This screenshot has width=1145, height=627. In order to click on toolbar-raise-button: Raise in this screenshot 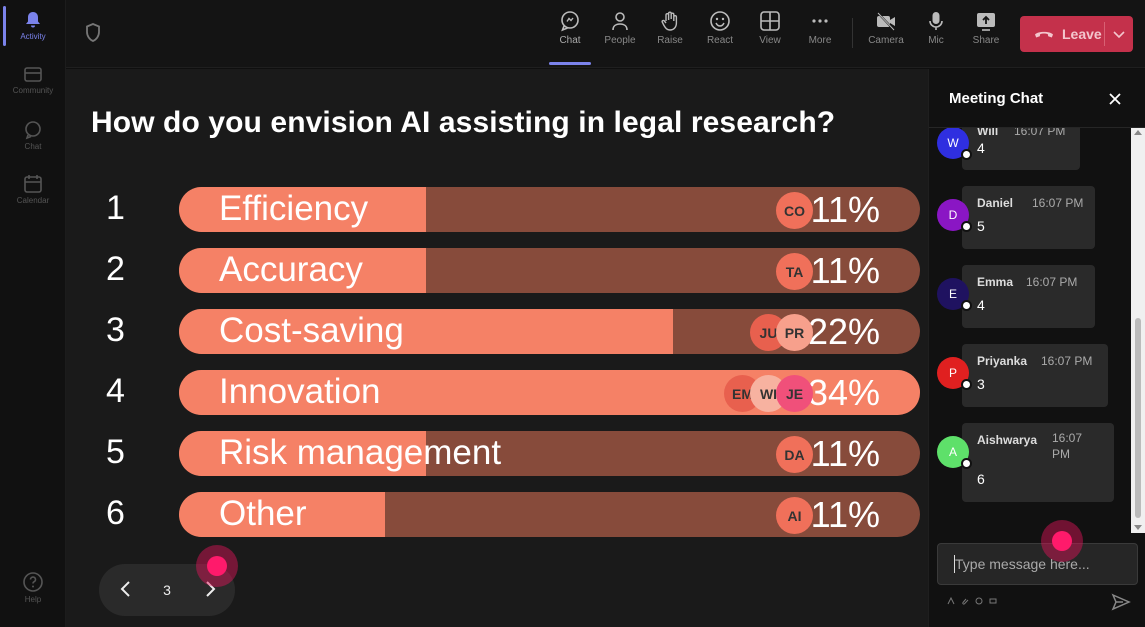, I will do `click(670, 28)`.